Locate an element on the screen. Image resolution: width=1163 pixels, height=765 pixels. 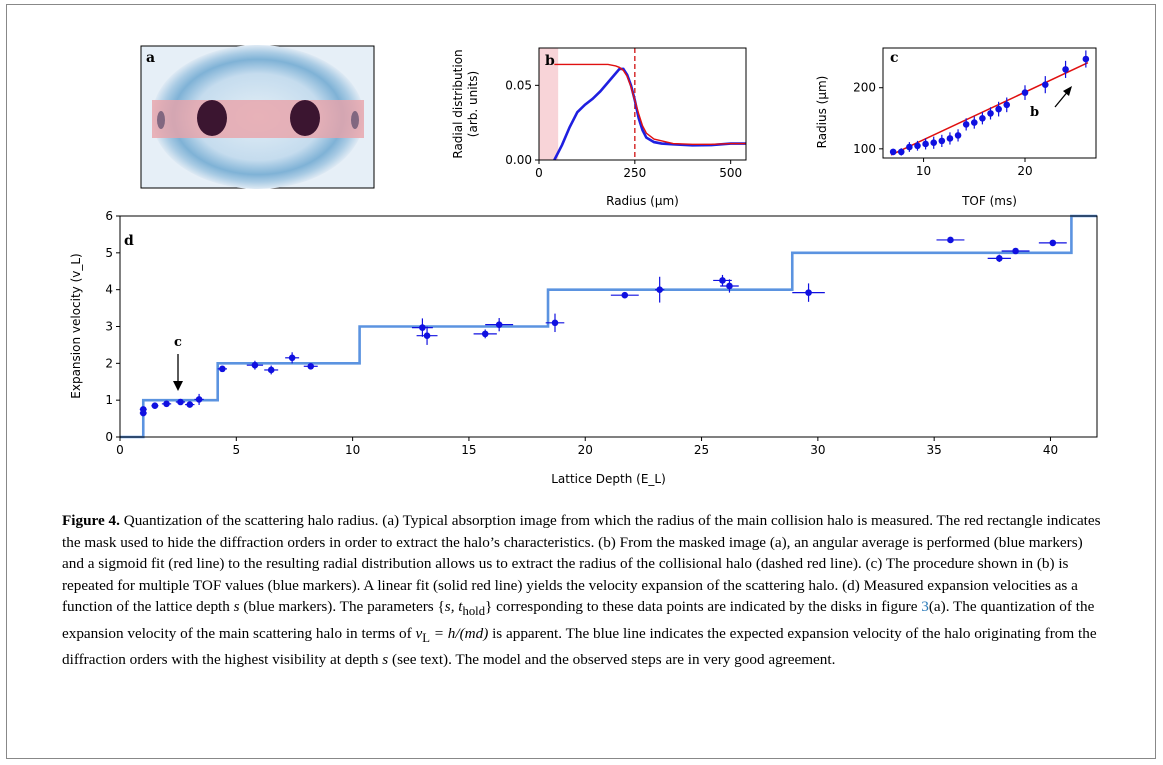
panel-c: 10 20 100 200 c b TOF (ms) Radius (μm) is located at coordinates (956, 127).